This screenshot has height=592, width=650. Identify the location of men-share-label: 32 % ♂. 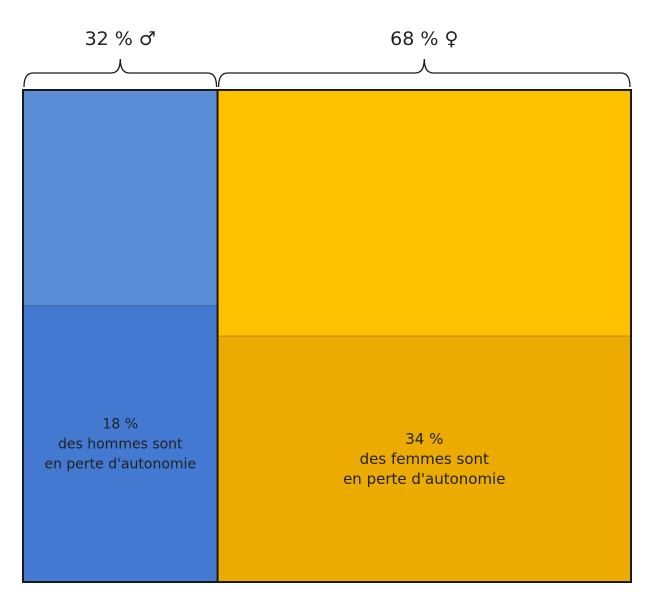
(120, 39).